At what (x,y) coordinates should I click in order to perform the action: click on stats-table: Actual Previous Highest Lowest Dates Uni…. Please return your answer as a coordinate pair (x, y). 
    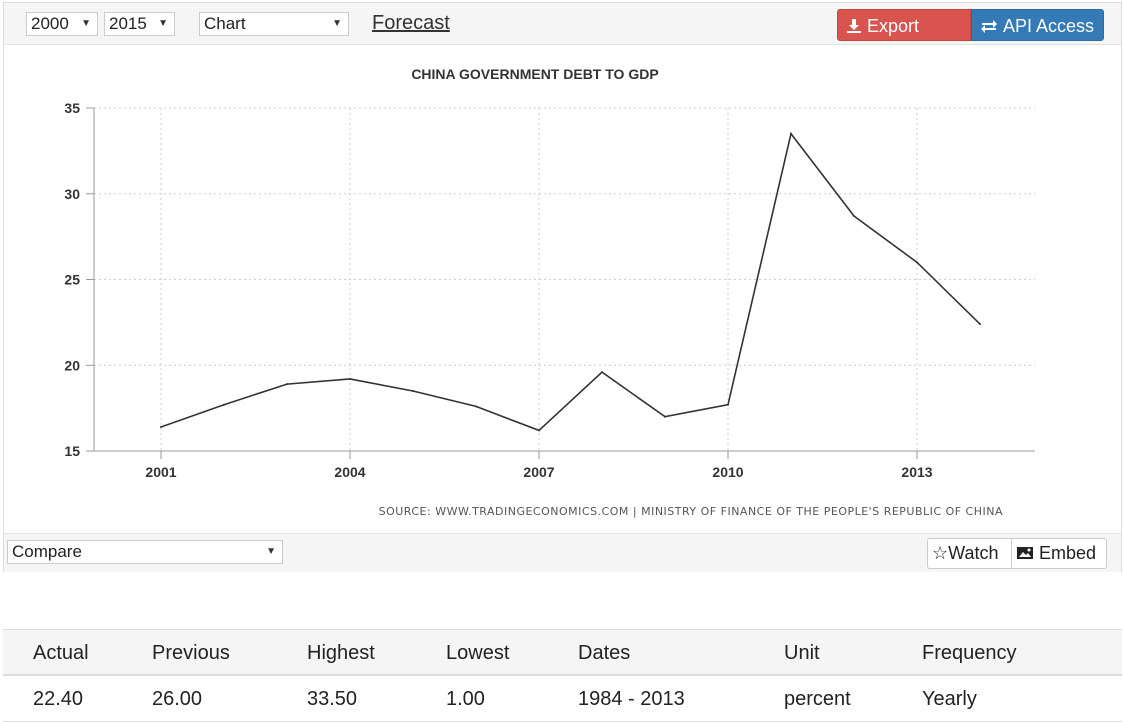
    Looking at the image, I should click on (562, 675).